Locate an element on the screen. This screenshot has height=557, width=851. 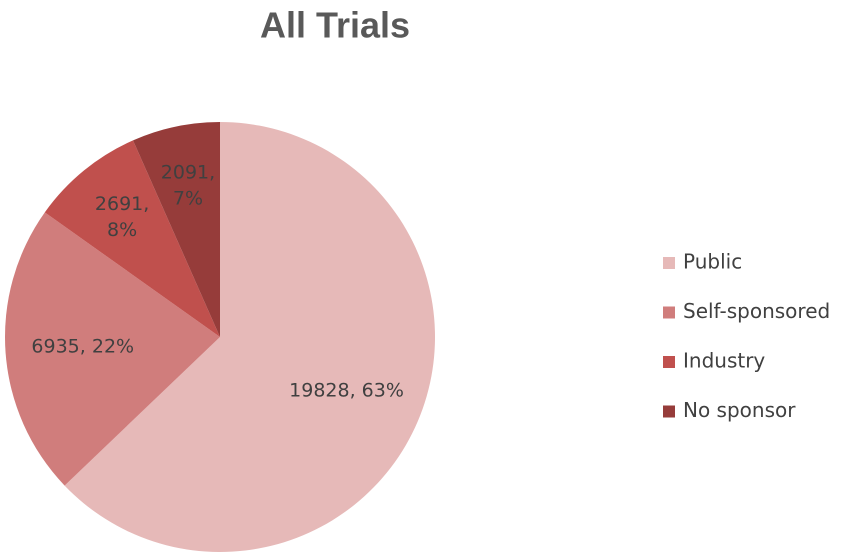
legend-label: Self-sponsored is located at coordinates (756, 311).